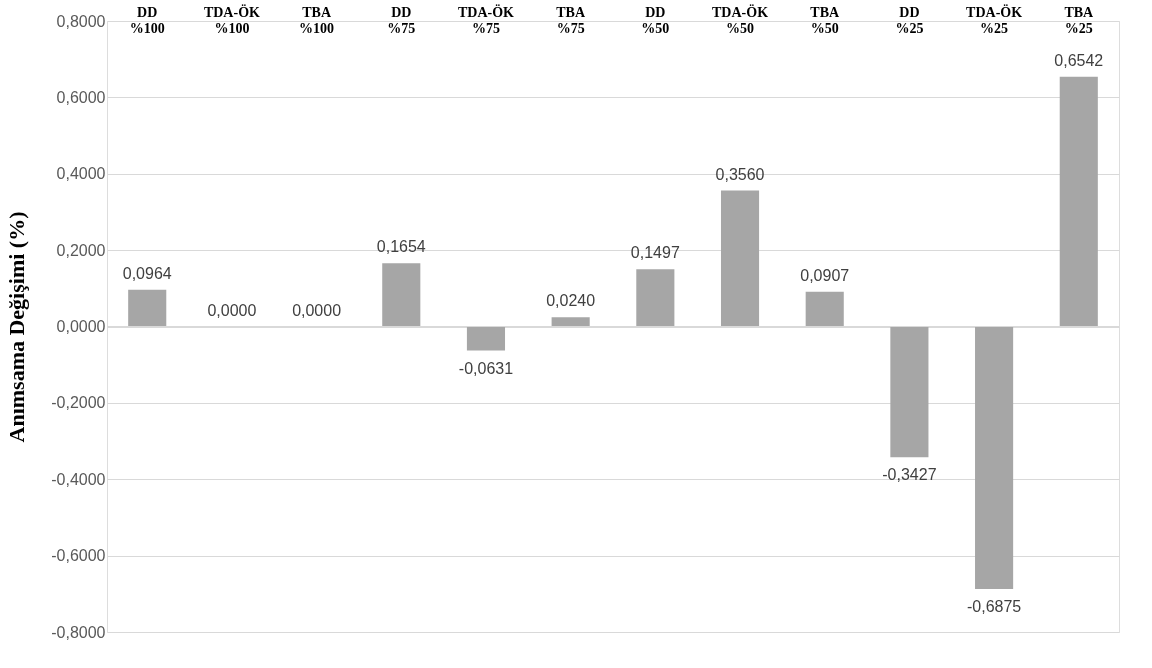 This screenshot has width=1152, height=668. Describe the element at coordinates (825, 275) in the screenshot. I see `data-label: 0,0907` at that location.